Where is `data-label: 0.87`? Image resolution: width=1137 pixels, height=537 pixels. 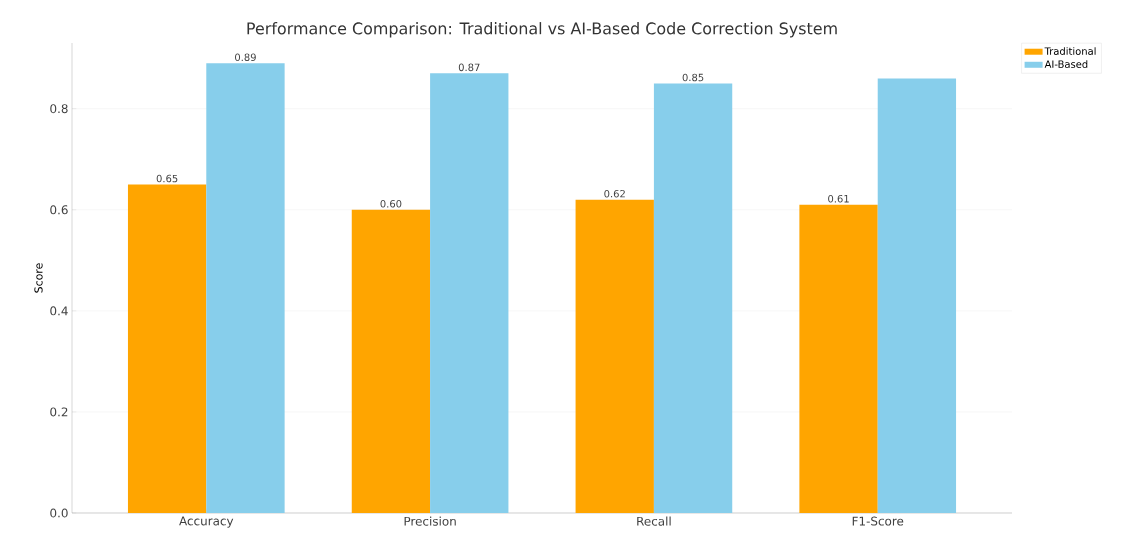 data-label: 0.87 is located at coordinates (469, 67).